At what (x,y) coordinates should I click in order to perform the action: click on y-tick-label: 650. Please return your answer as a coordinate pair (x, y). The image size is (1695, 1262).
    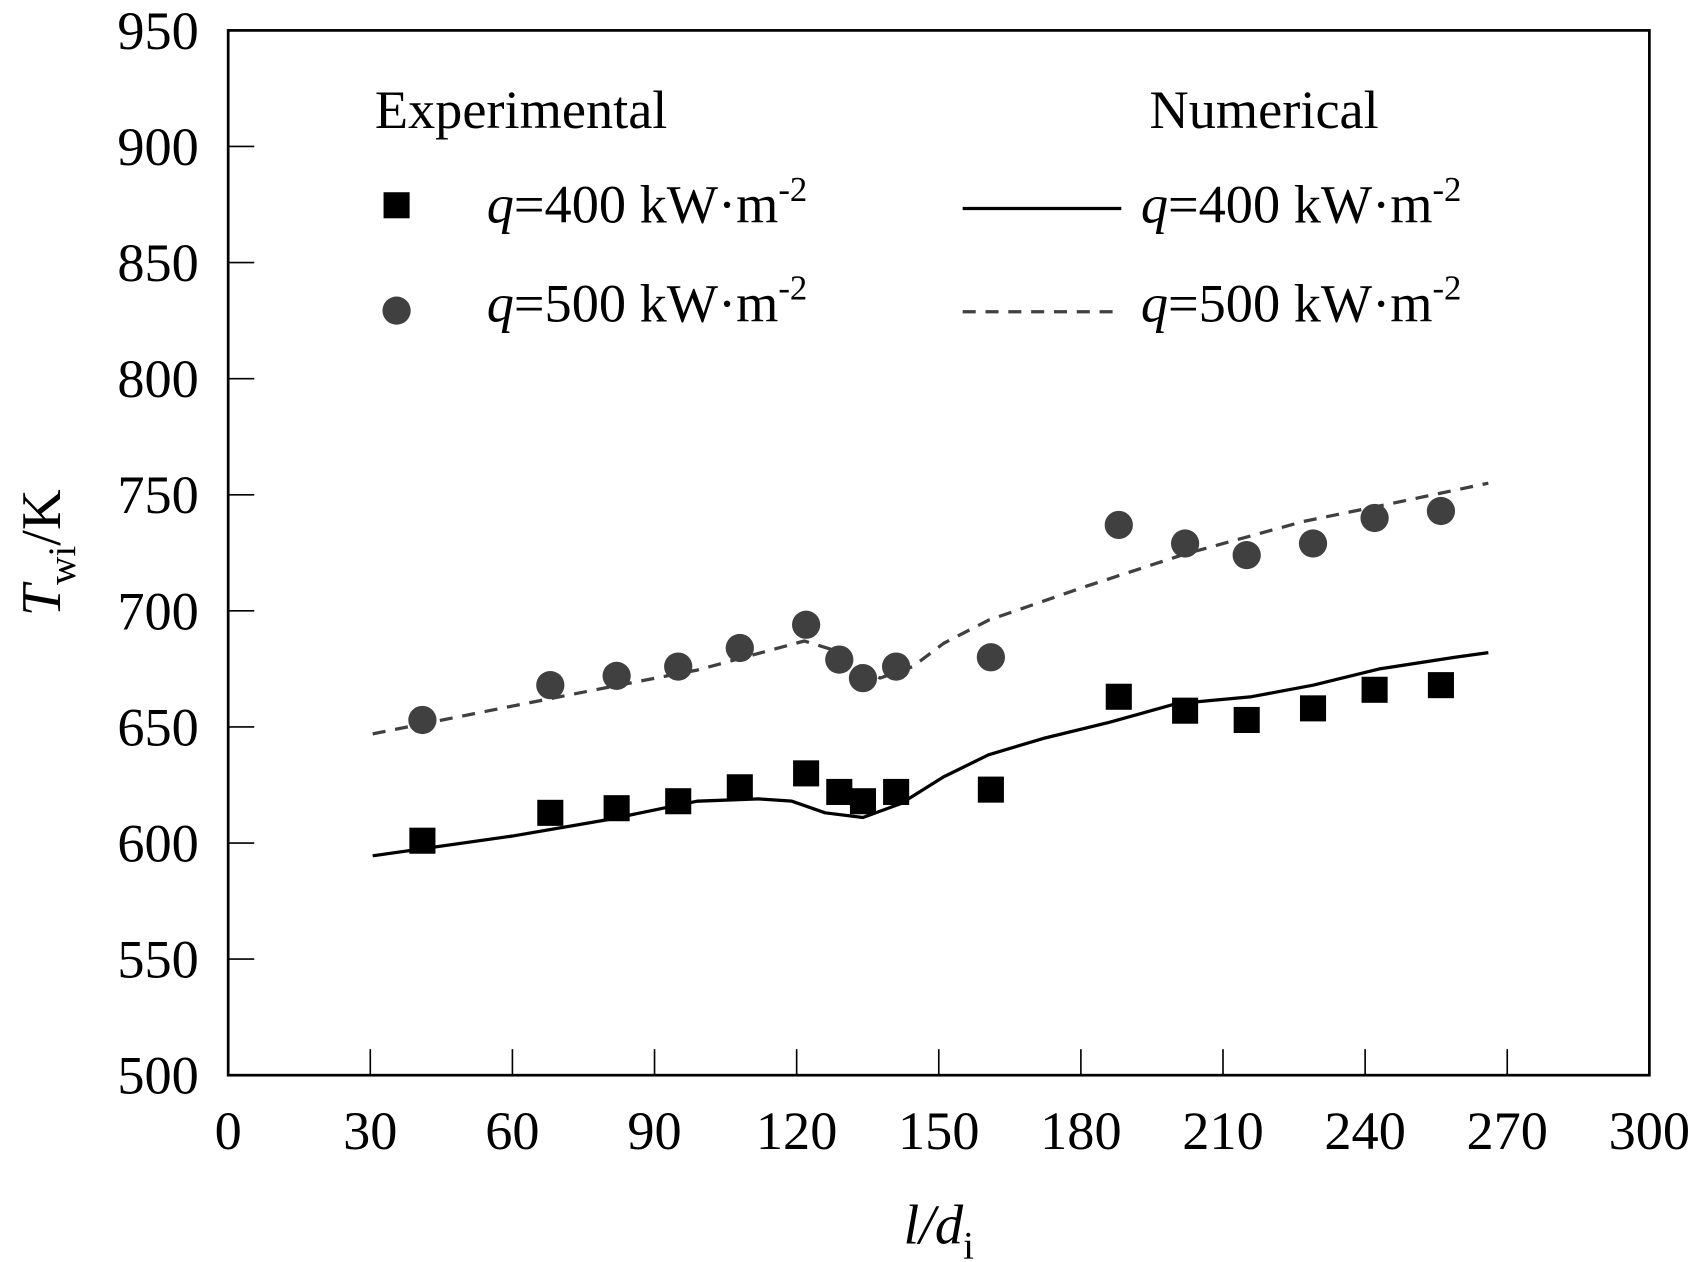
    Looking at the image, I should click on (157, 727).